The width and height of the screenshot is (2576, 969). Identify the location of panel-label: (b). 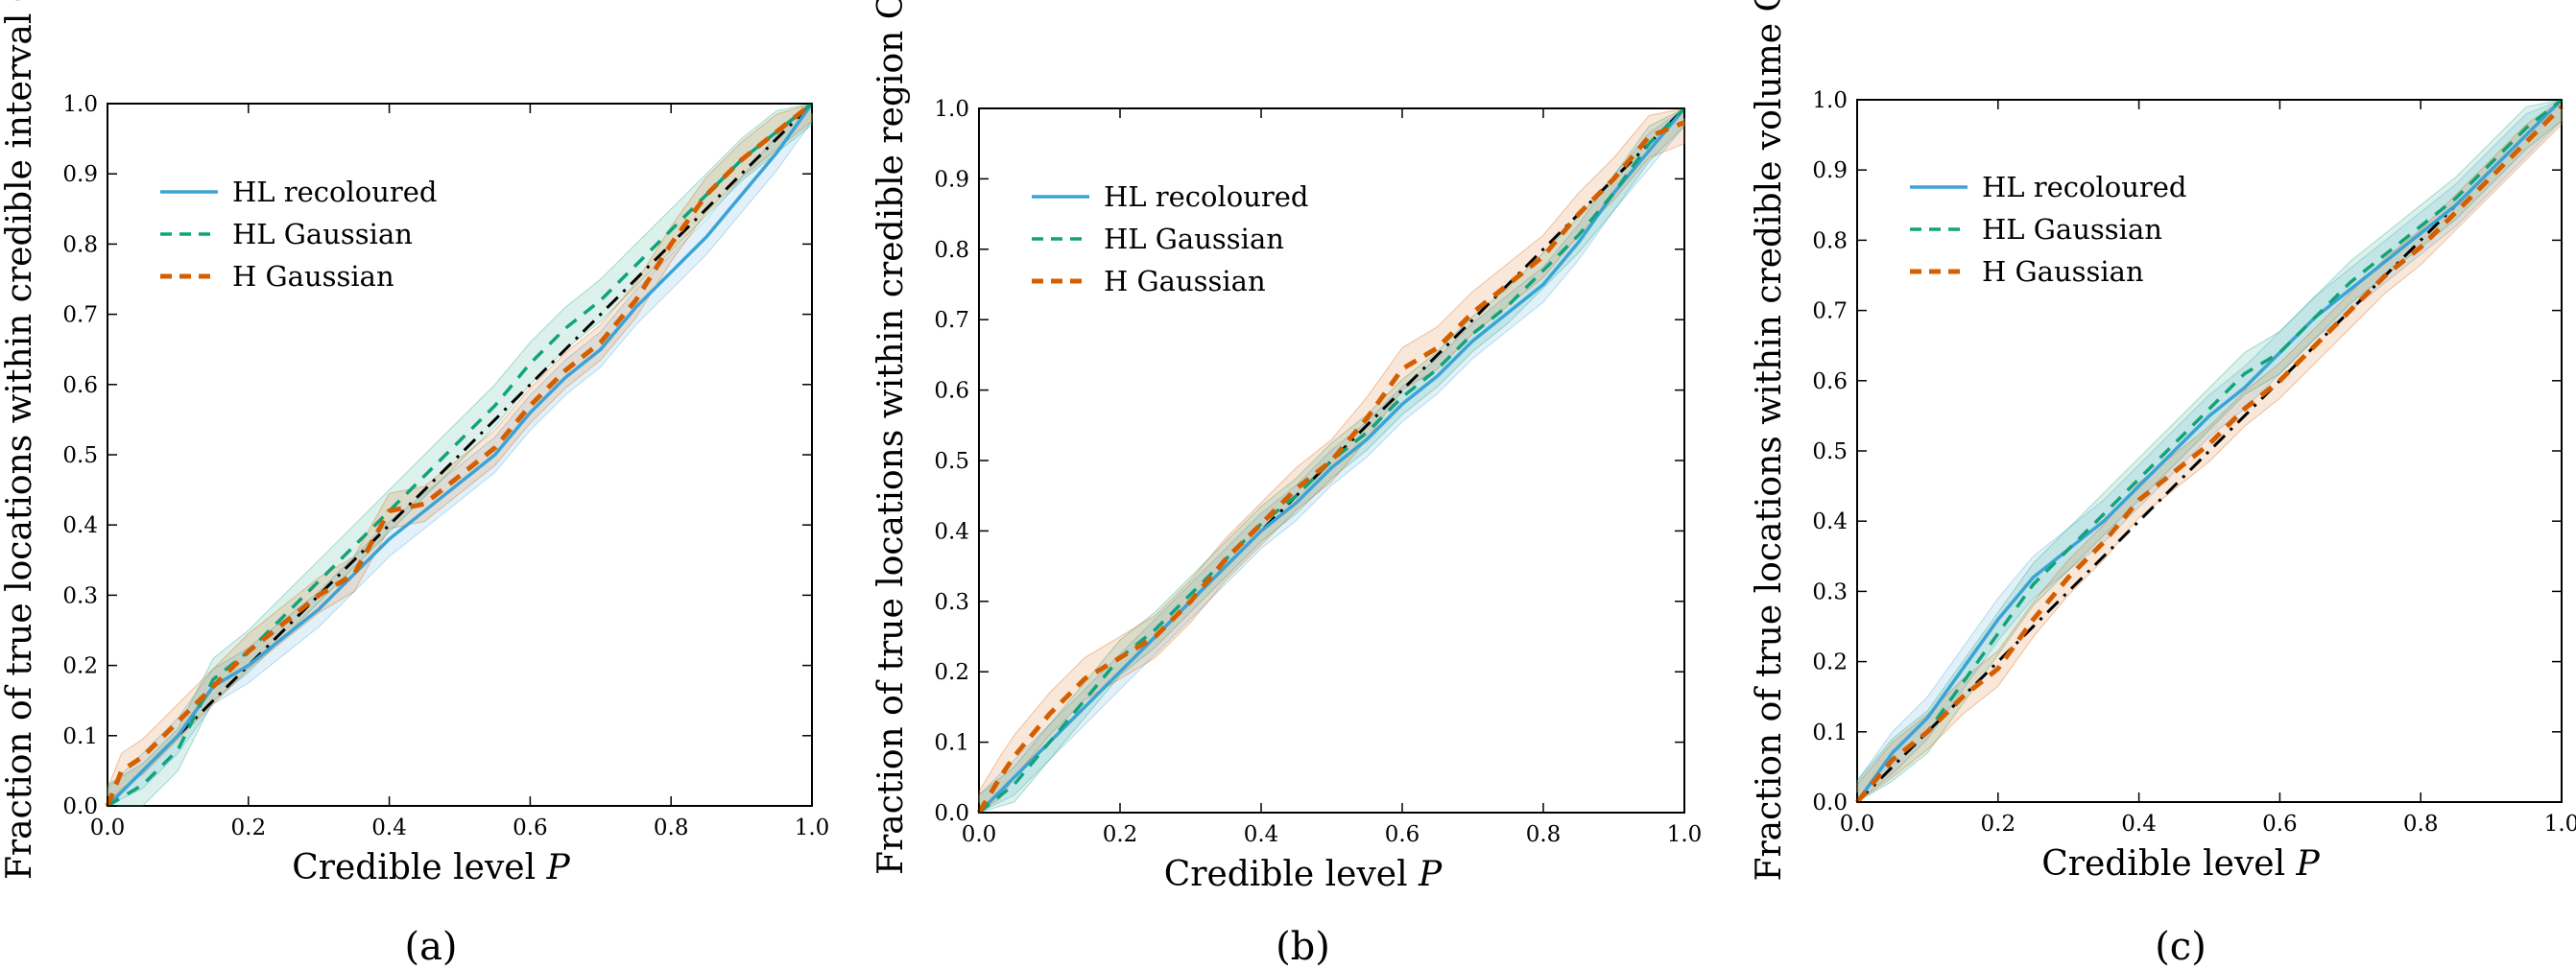
(1303, 947).